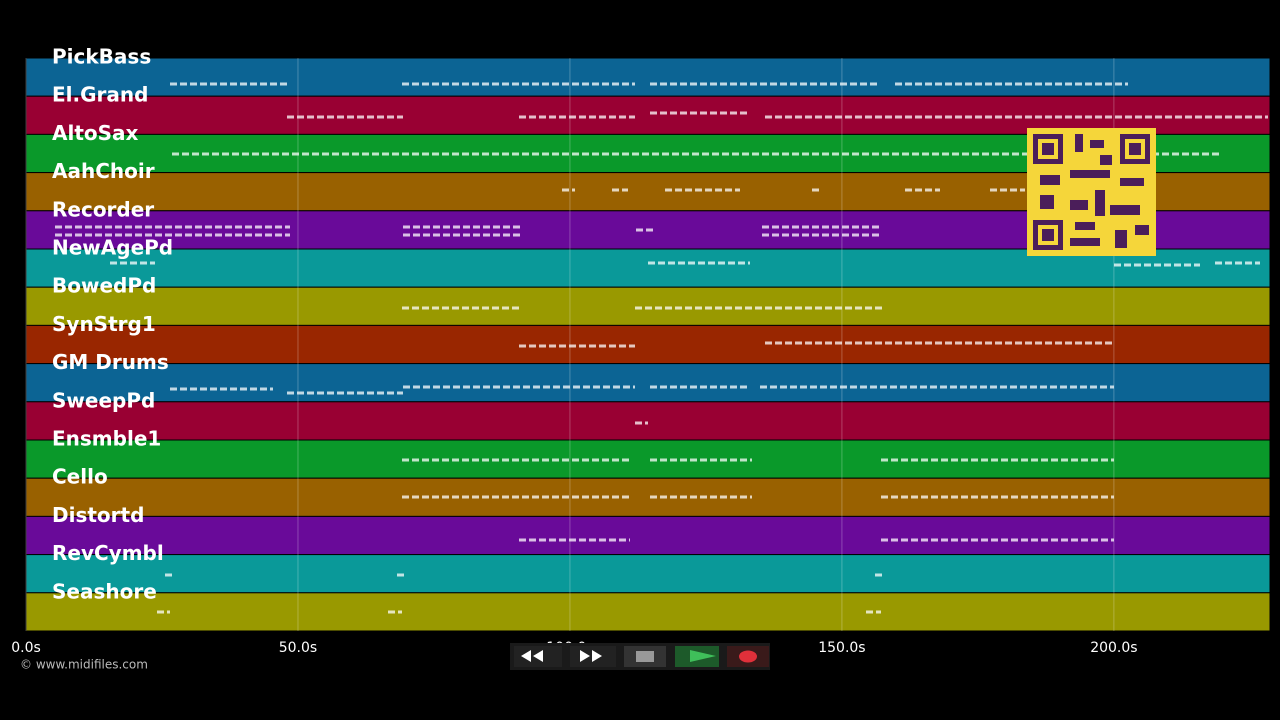 The width and height of the screenshot is (1280, 720). I want to click on track-name: GM Drums, so click(110, 362).